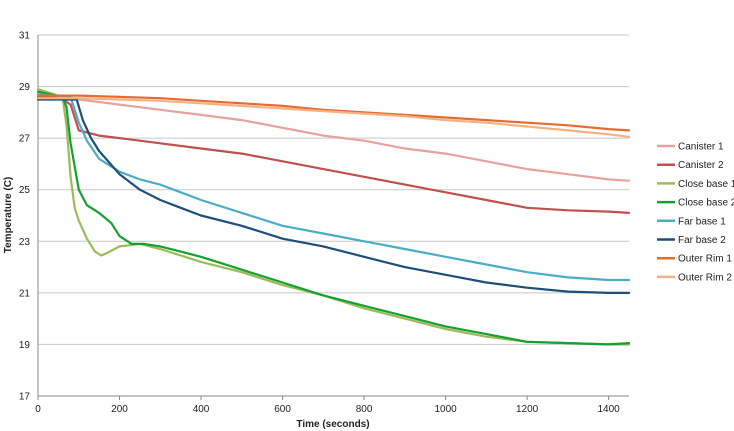  Describe the element at coordinates (38, 409) in the screenshot. I see `x-tick-label: 0` at that location.